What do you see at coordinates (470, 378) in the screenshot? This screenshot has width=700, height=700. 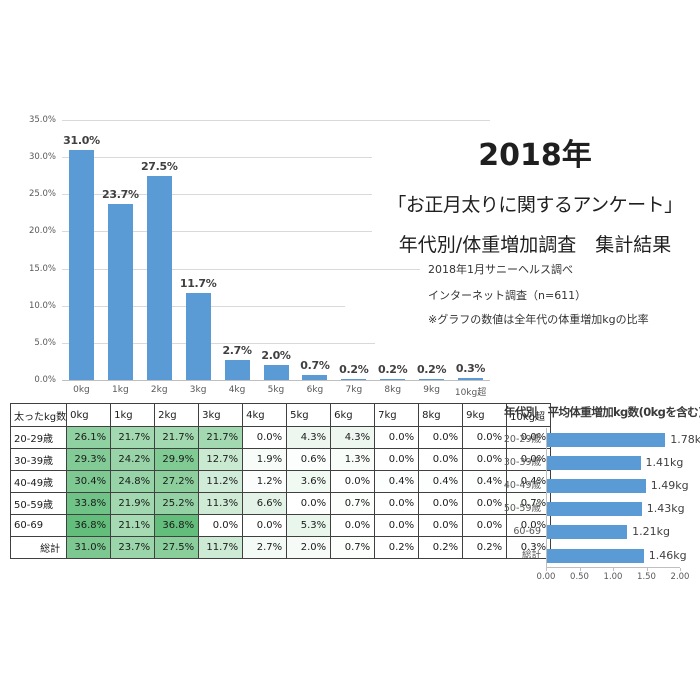 I see `bar-10kg超` at bounding box center [470, 378].